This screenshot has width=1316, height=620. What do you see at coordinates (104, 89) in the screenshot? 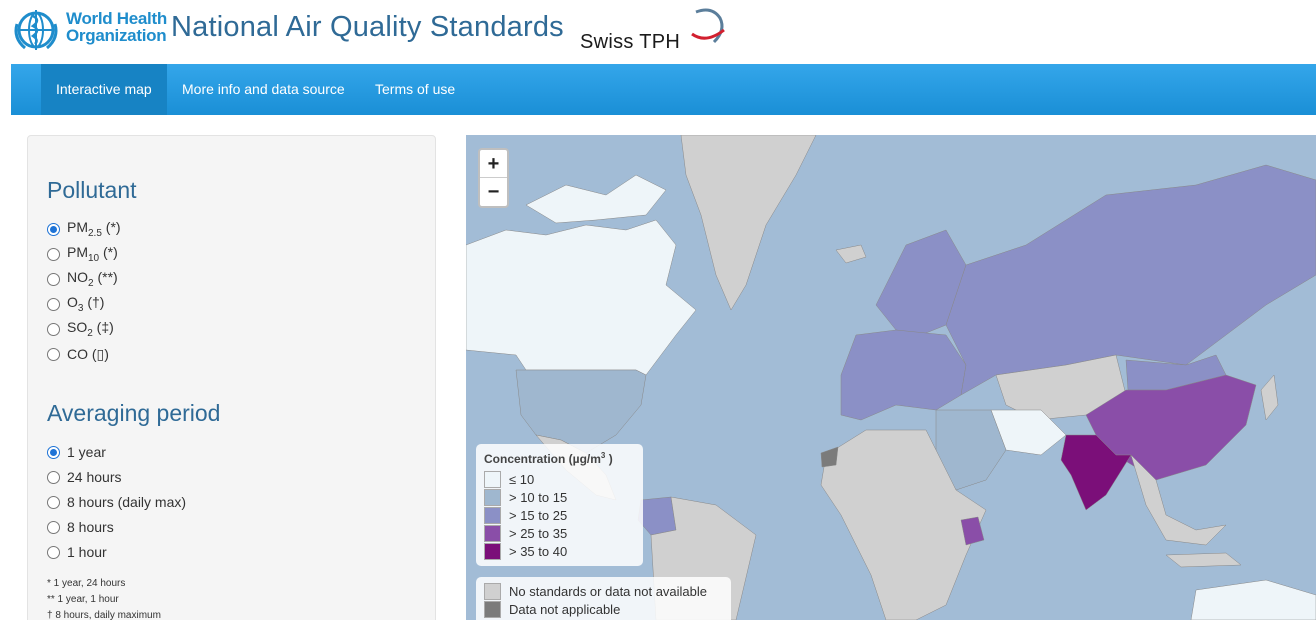
I see `tab-interactive-map: Interactive map` at bounding box center [104, 89].